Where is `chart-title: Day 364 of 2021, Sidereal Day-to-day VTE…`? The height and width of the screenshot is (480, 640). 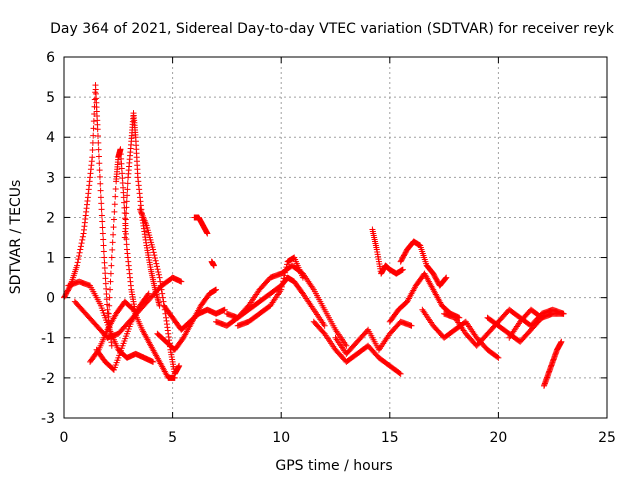
chart-title: Day 364 of 2021, Sidereal Day-to-day VTE… is located at coordinates (332, 29).